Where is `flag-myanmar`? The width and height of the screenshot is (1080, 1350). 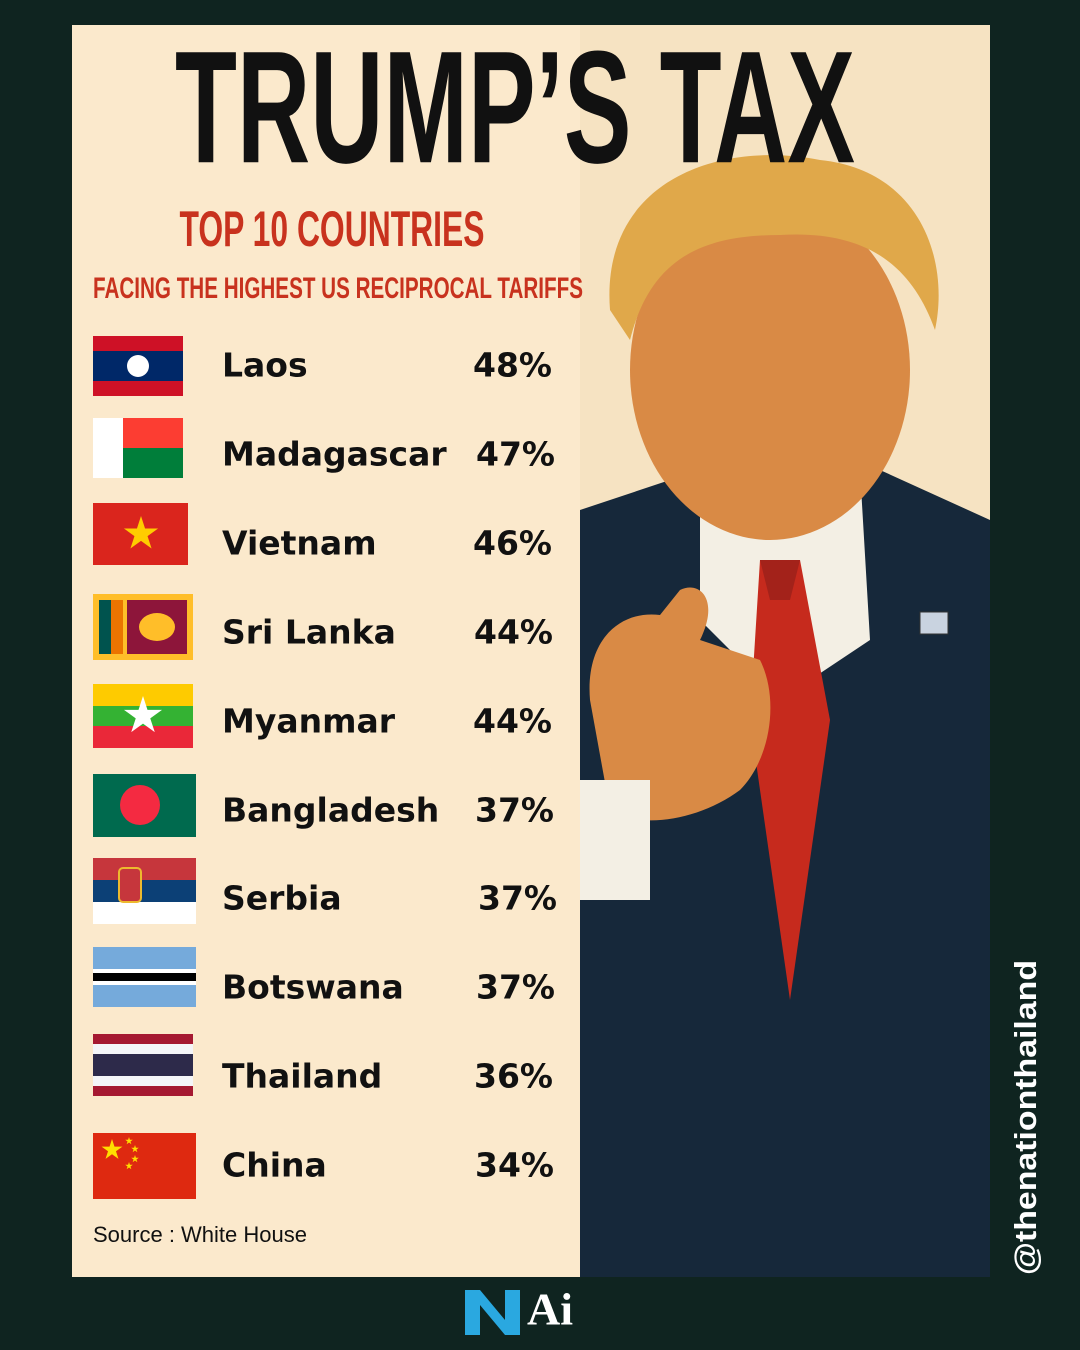 flag-myanmar is located at coordinates (143, 716).